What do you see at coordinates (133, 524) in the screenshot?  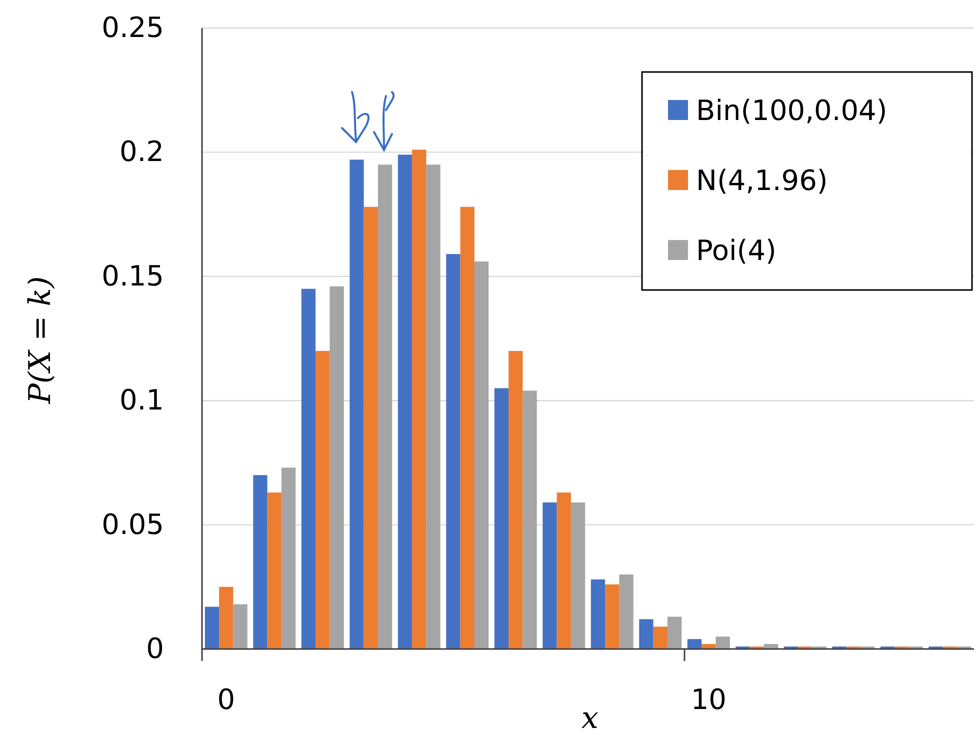 I see `y-tick-label: 0.05` at bounding box center [133, 524].